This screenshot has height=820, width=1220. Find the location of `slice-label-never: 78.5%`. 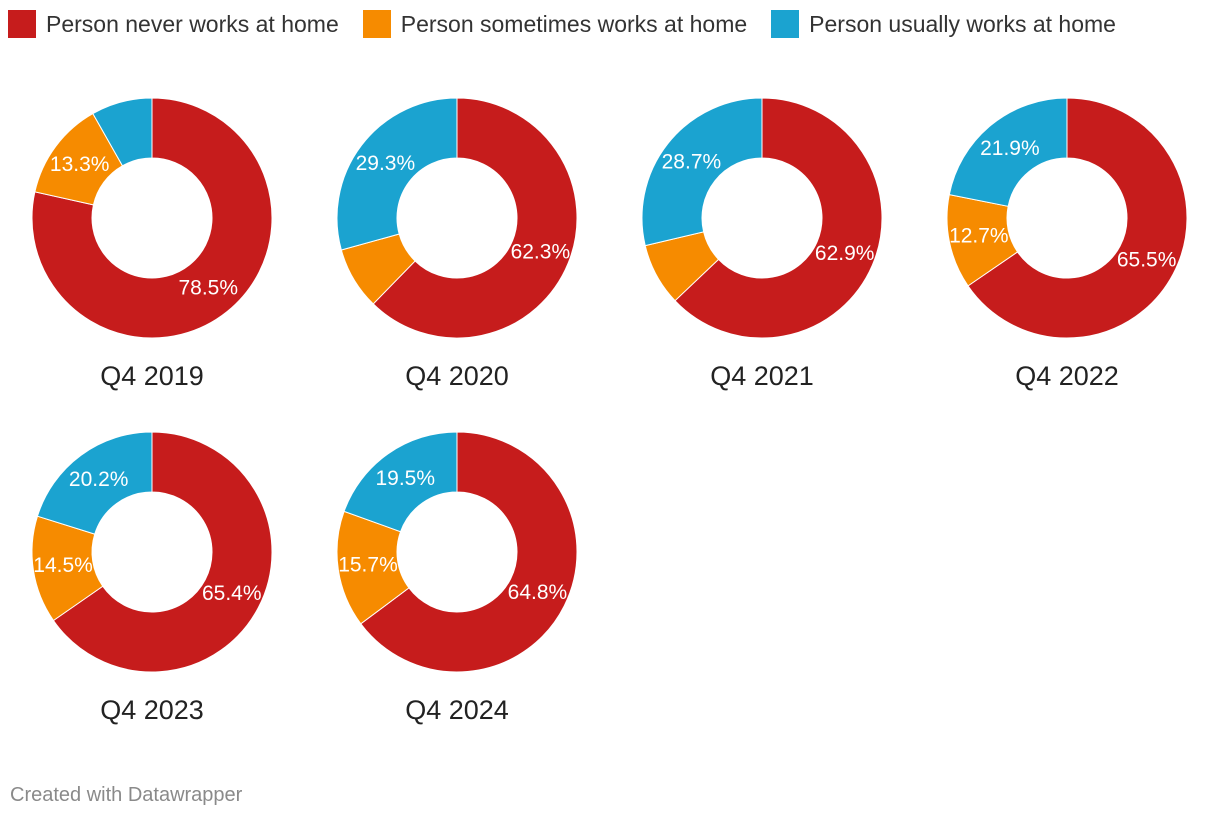

slice-label-never: 78.5% is located at coordinates (208, 288).